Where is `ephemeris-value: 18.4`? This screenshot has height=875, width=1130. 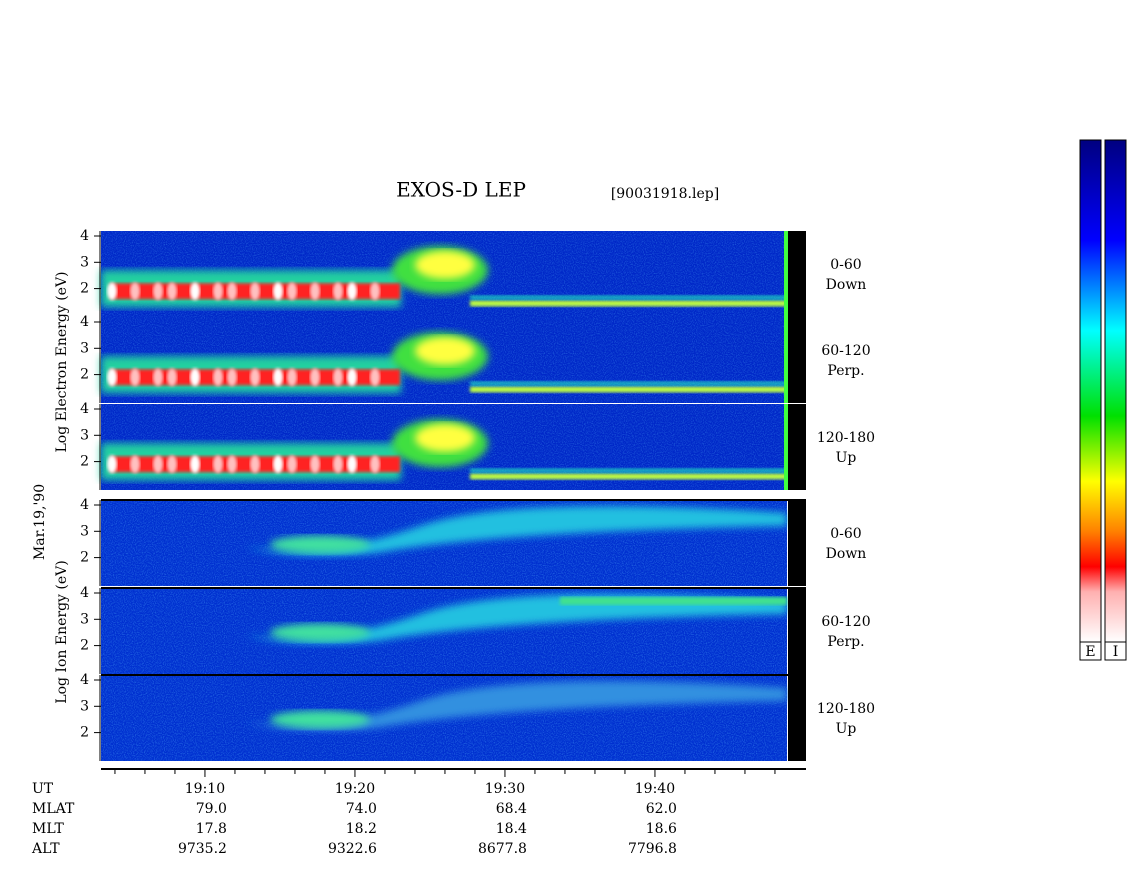 ephemeris-value: 18.4 is located at coordinates (511, 829).